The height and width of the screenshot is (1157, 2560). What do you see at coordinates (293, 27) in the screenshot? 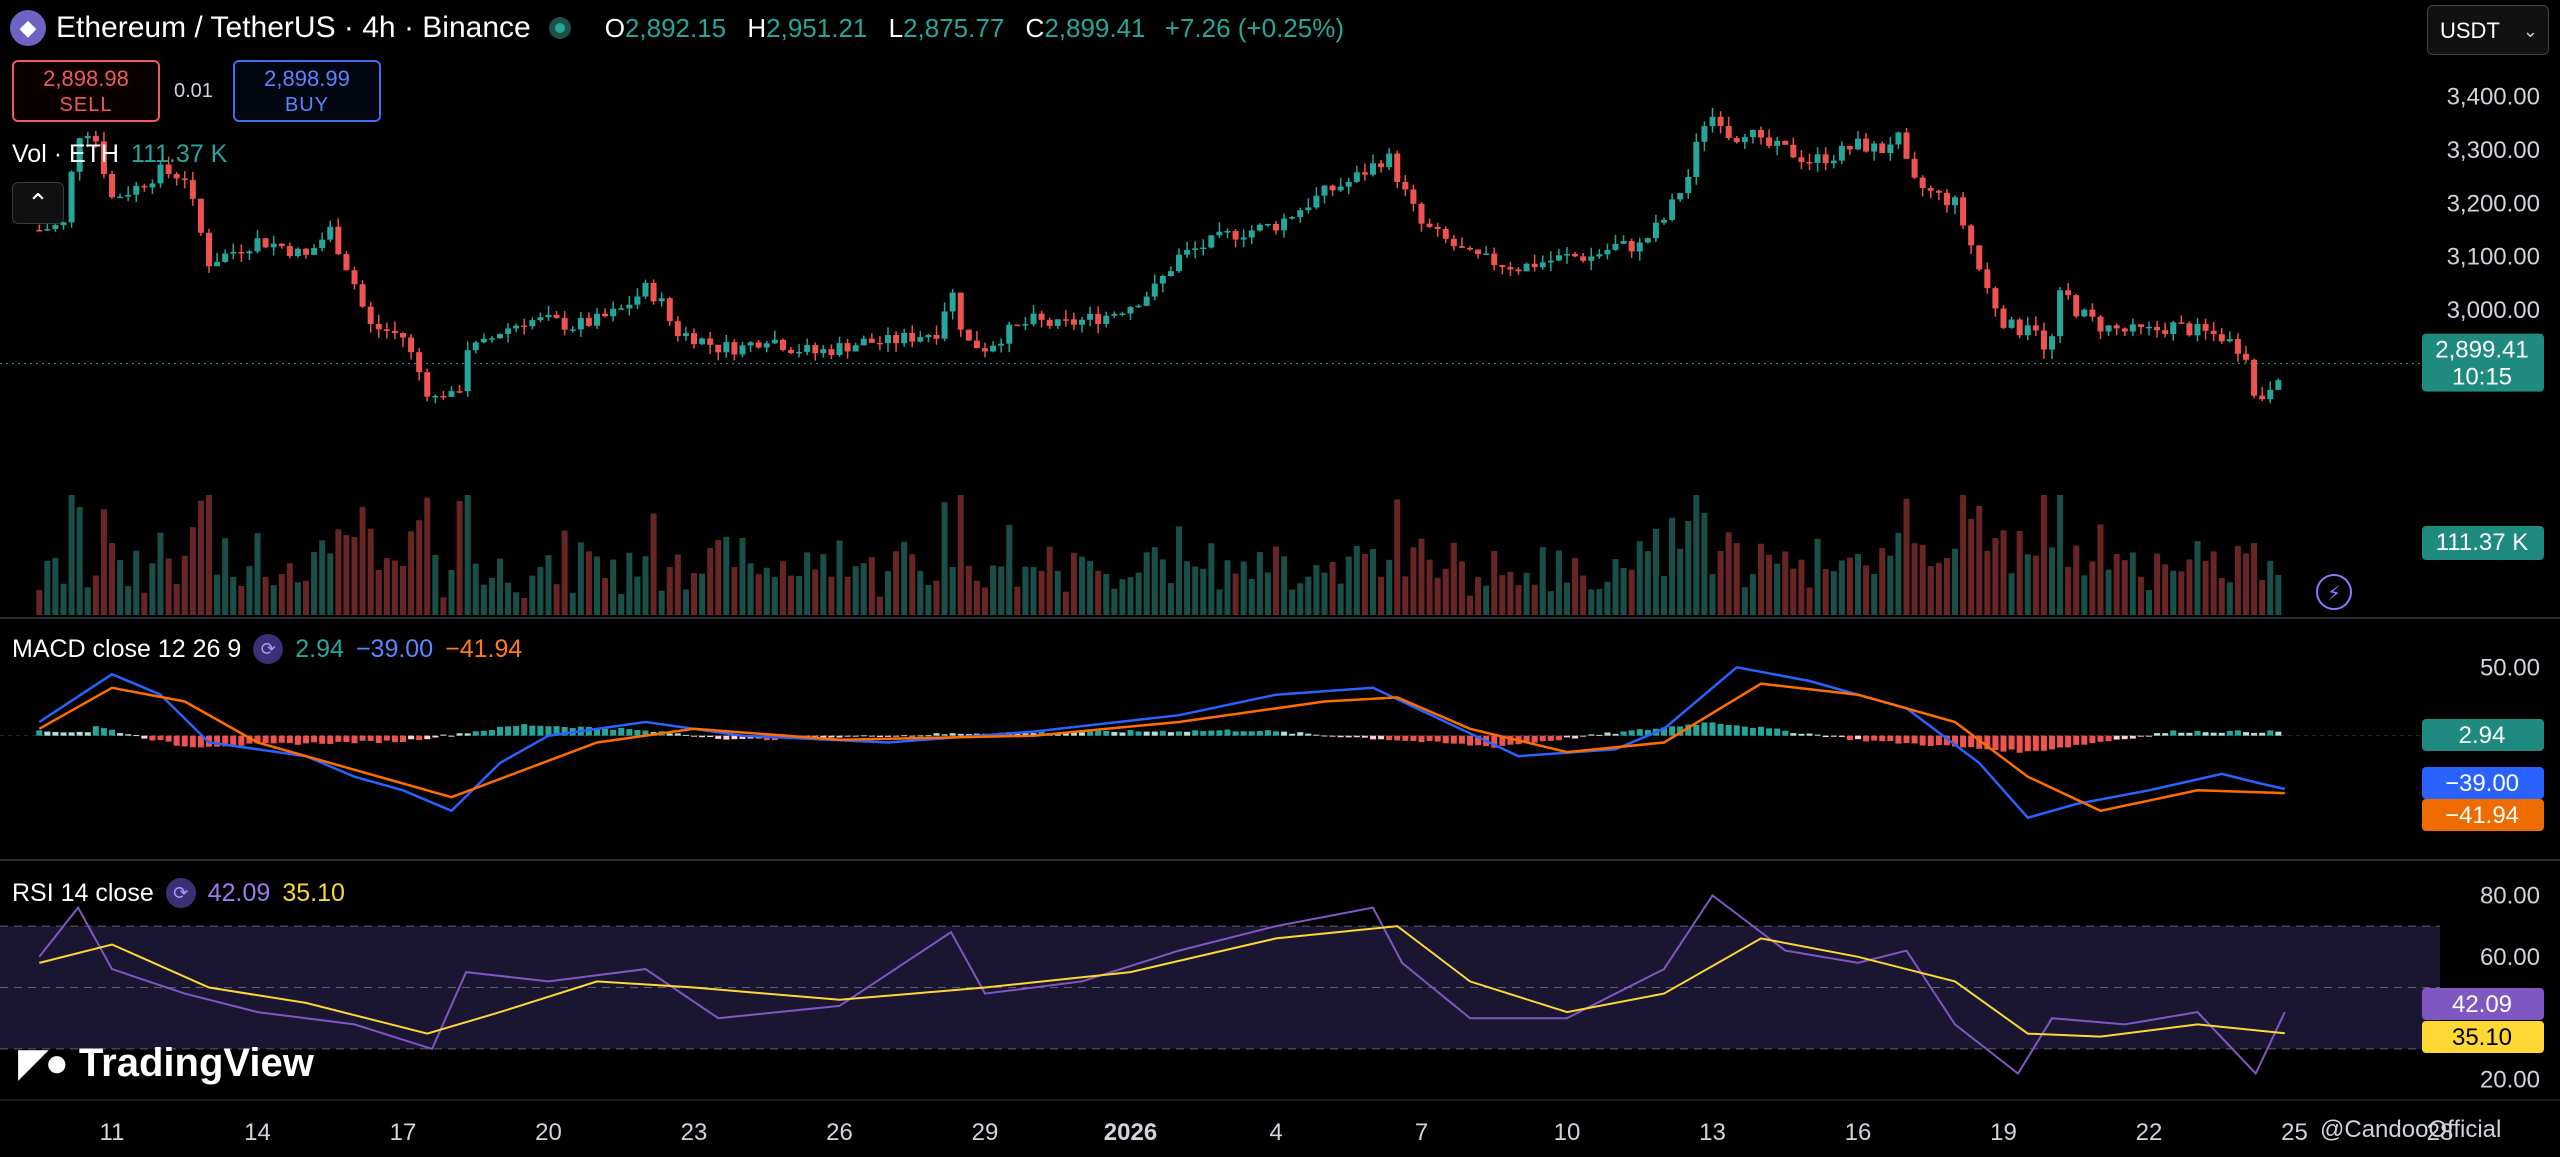
I see `symbol-title: Ethereum / TetherUS · 4h · Binance` at bounding box center [293, 27].